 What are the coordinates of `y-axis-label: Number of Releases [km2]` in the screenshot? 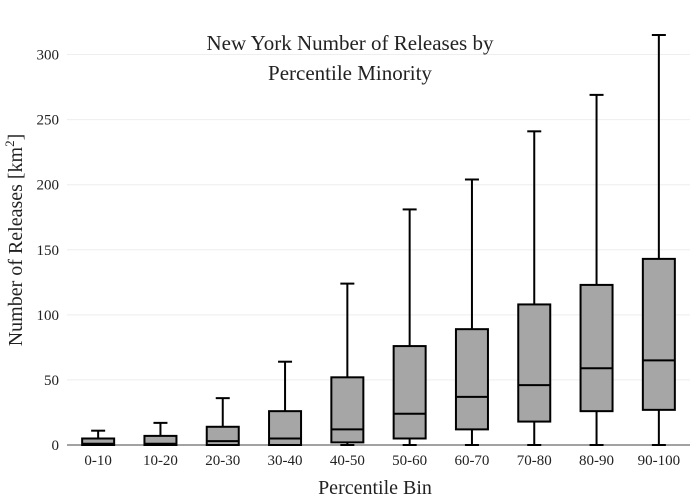 It's located at (14, 240).